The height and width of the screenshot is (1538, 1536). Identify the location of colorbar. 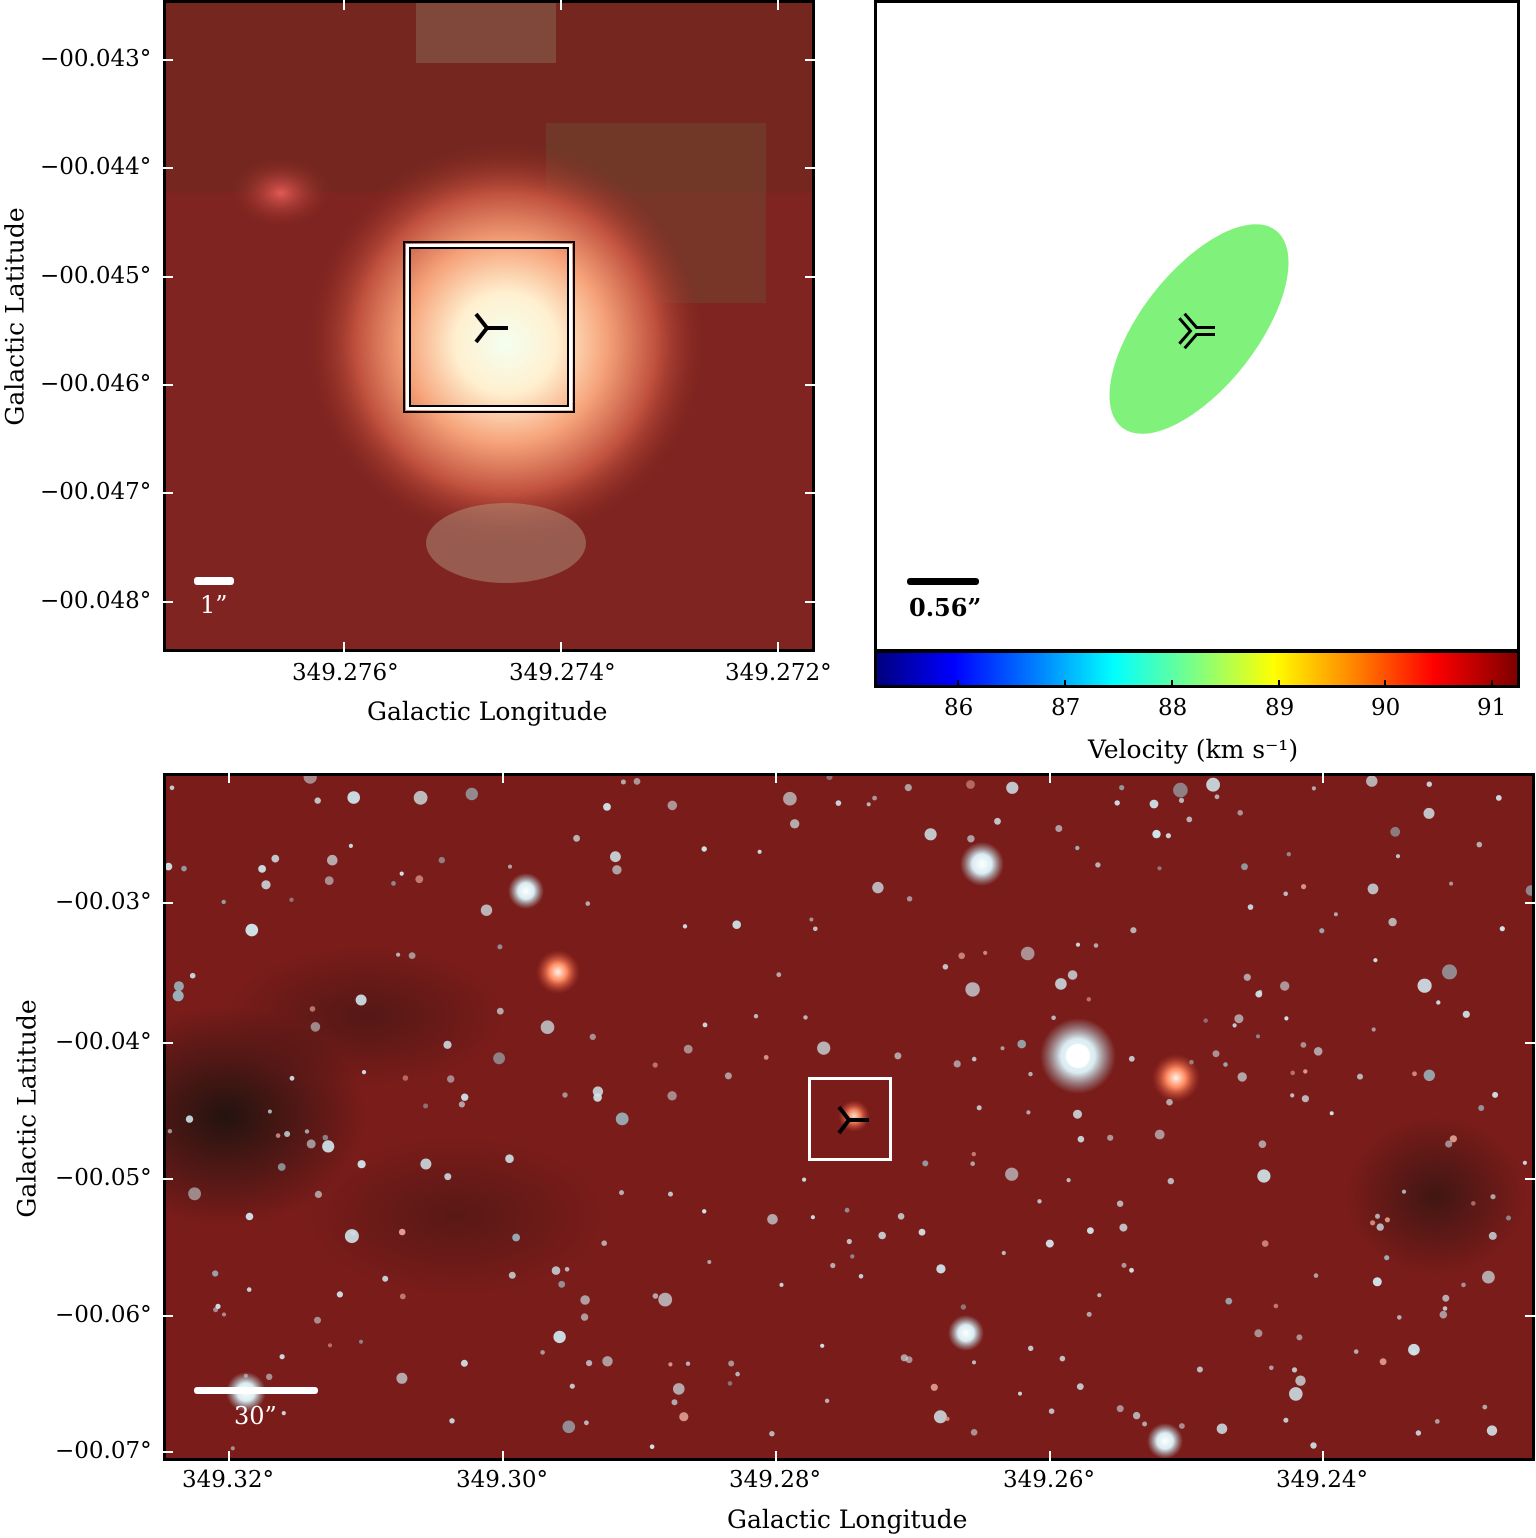
(1197, 669).